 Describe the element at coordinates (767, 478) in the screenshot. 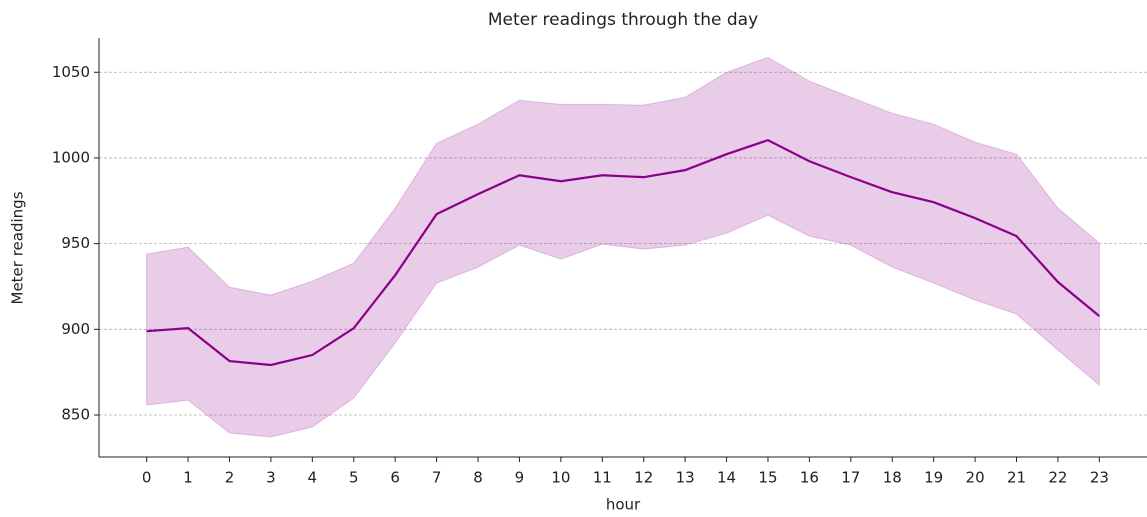

I see `x-tick-label: 15` at that location.